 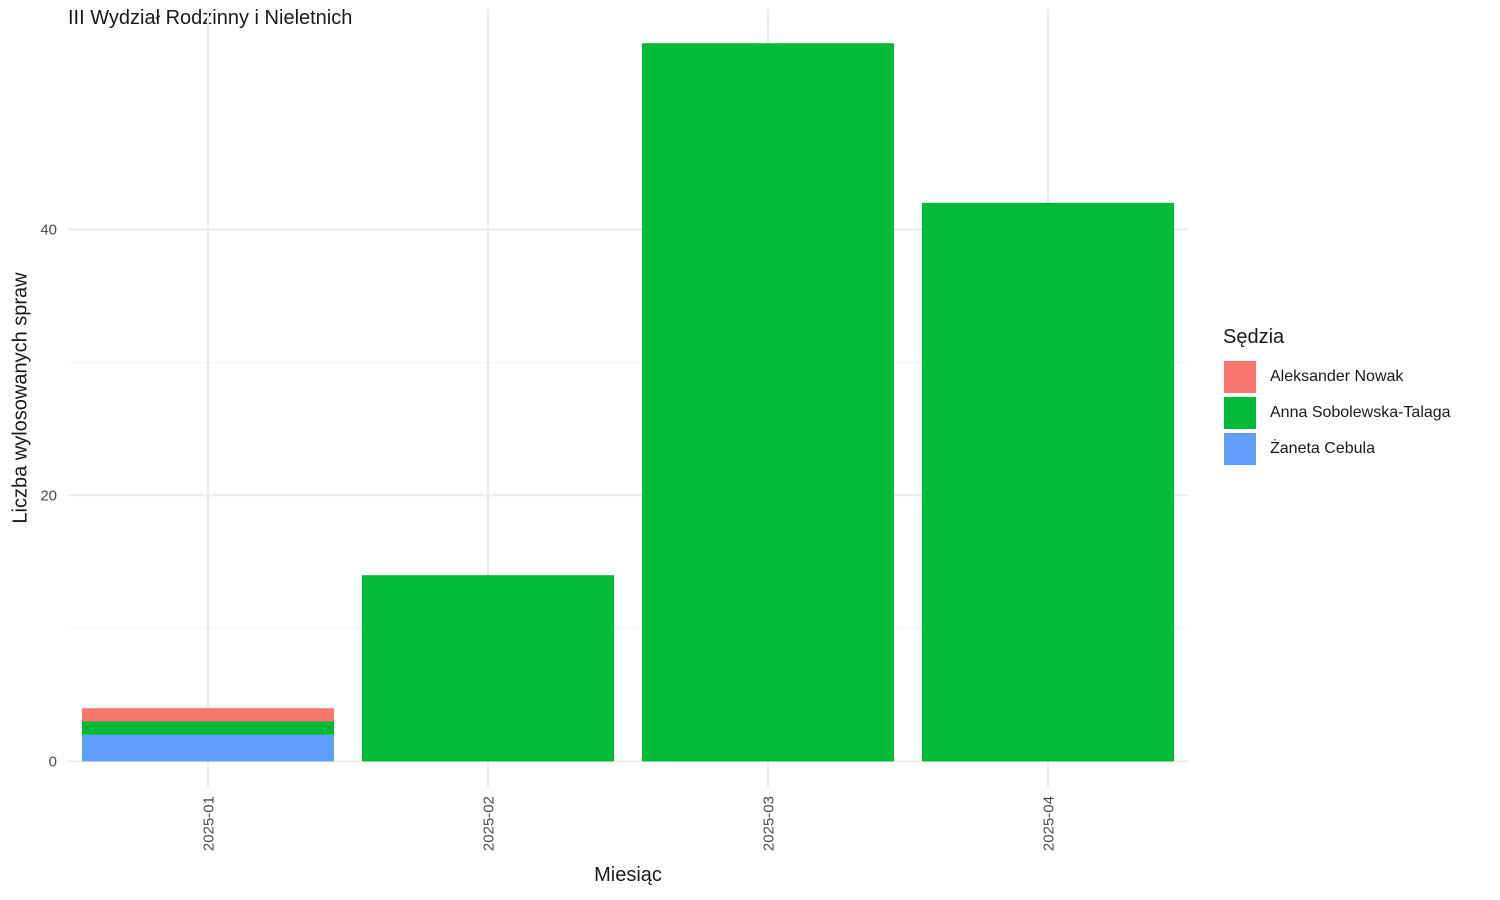 I want to click on legend-label: Żaneta Cebula, so click(x=1322, y=448).